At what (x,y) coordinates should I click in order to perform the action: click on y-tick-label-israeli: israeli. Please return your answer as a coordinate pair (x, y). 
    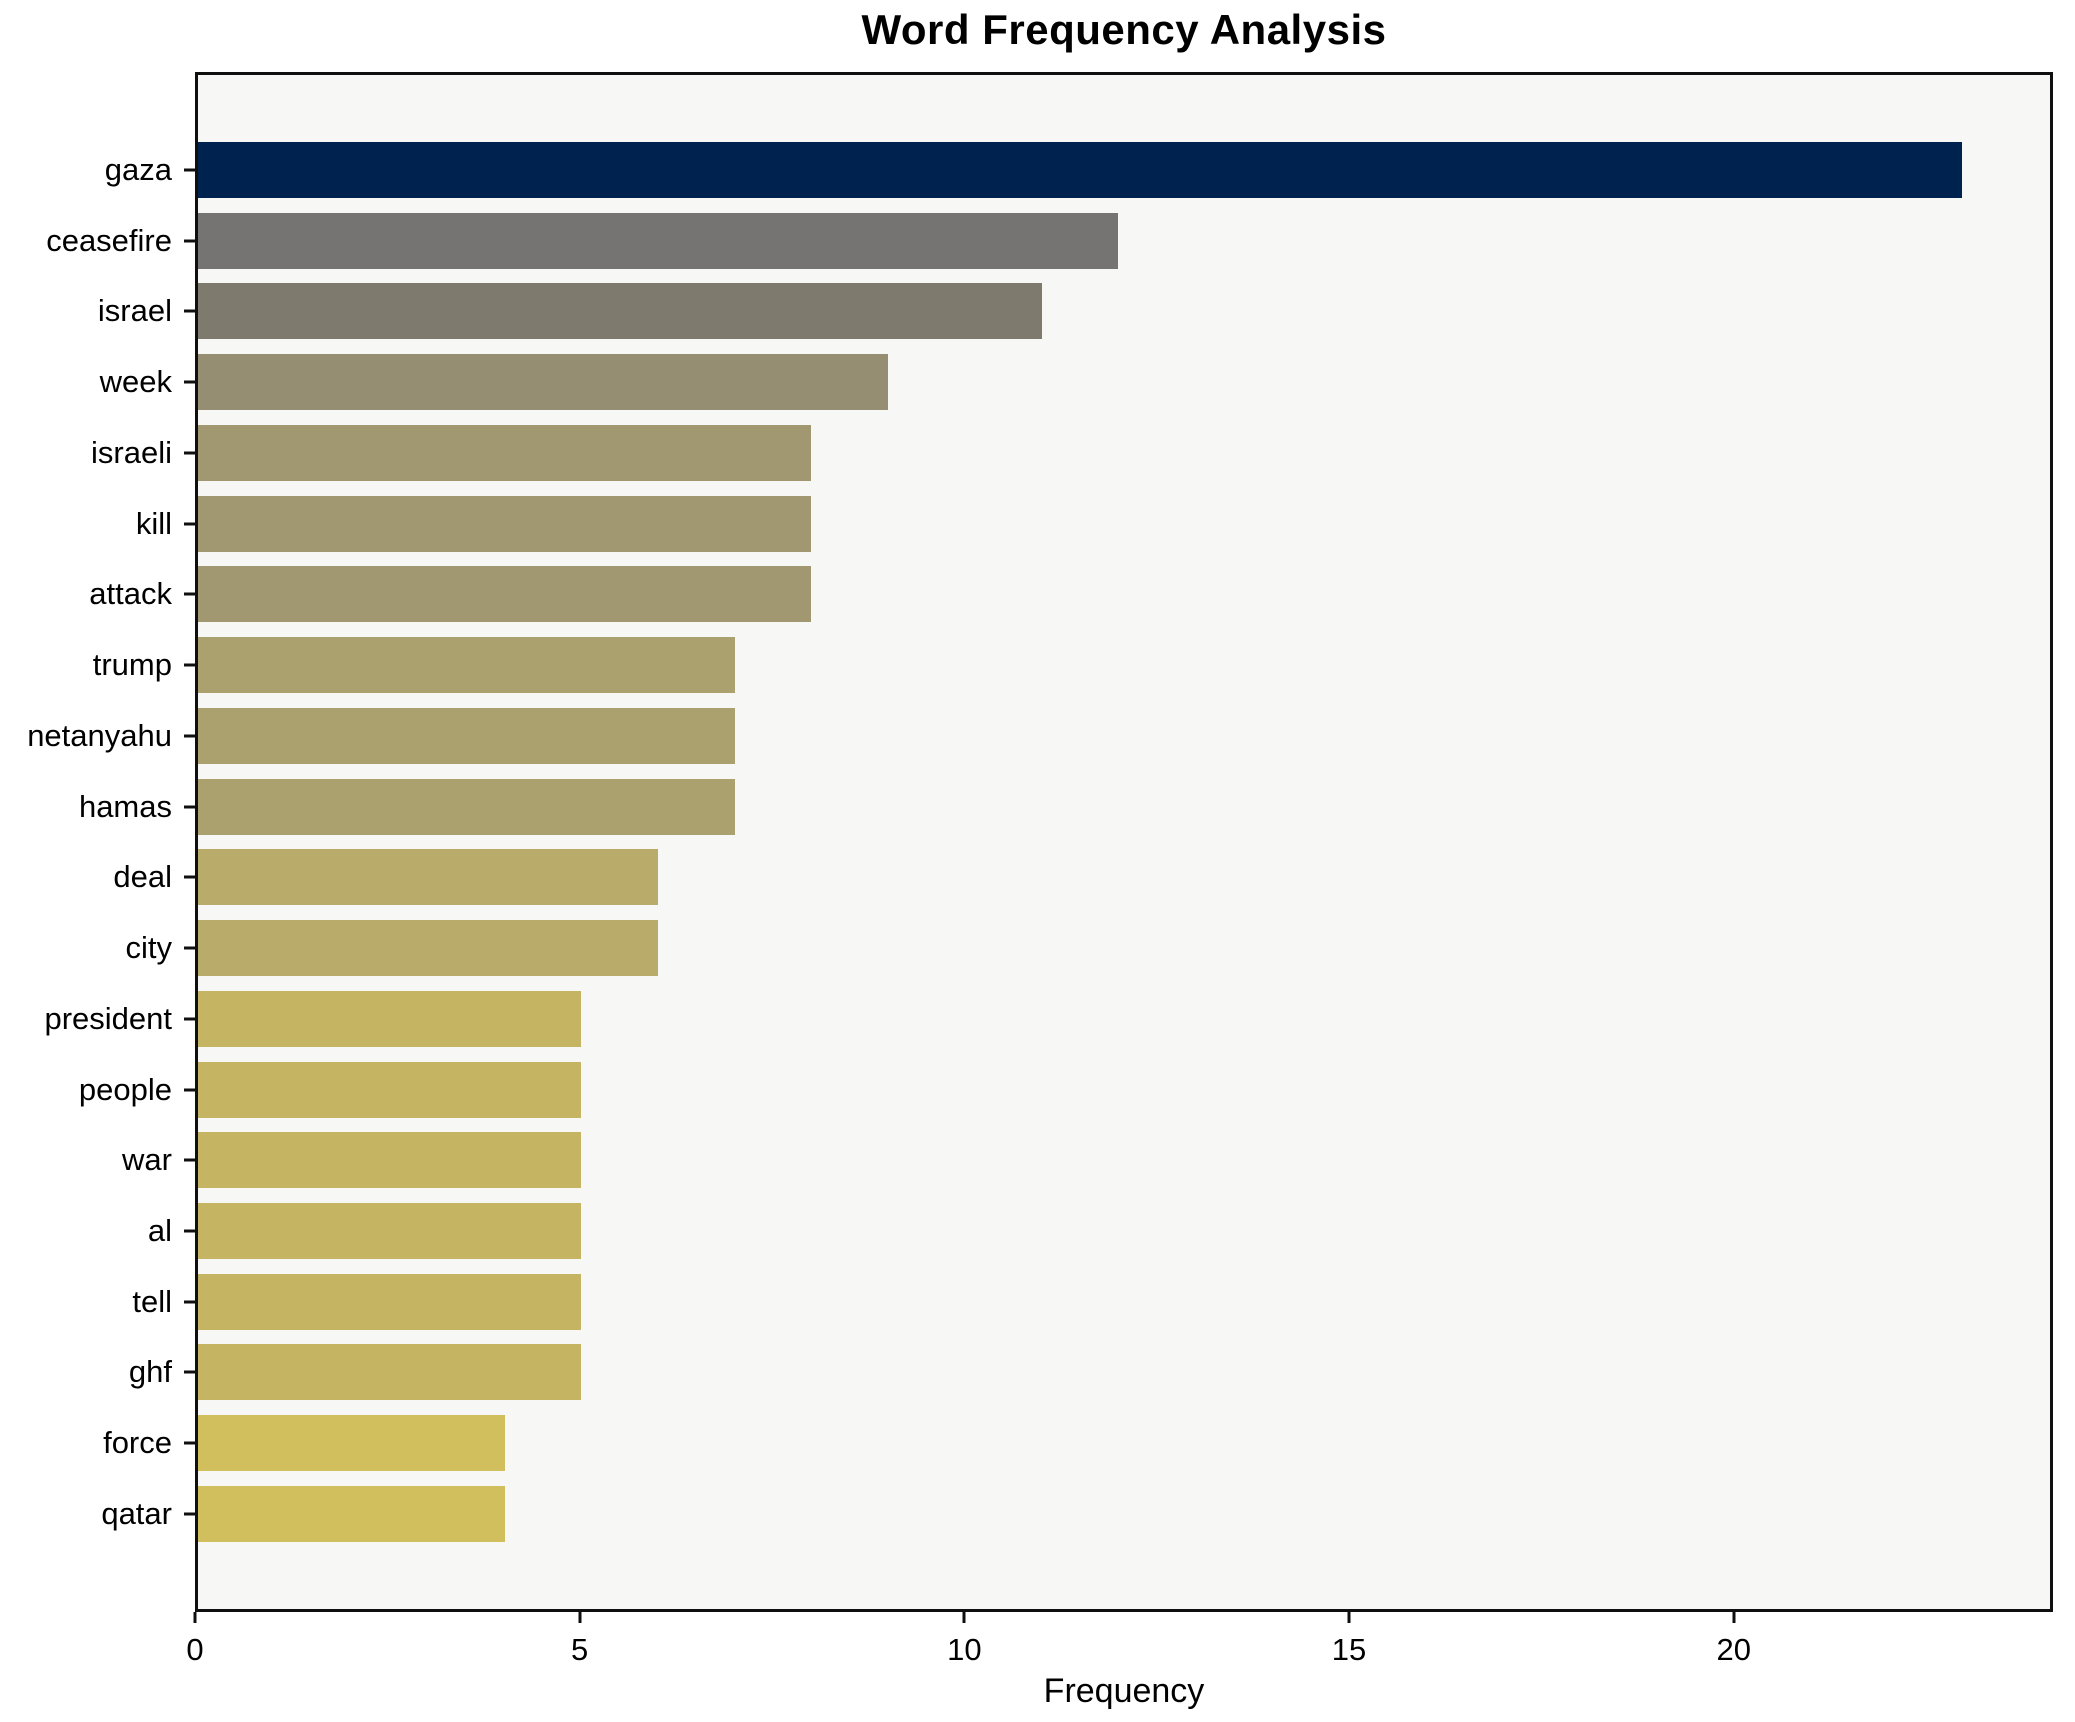
    Looking at the image, I should click on (131, 452).